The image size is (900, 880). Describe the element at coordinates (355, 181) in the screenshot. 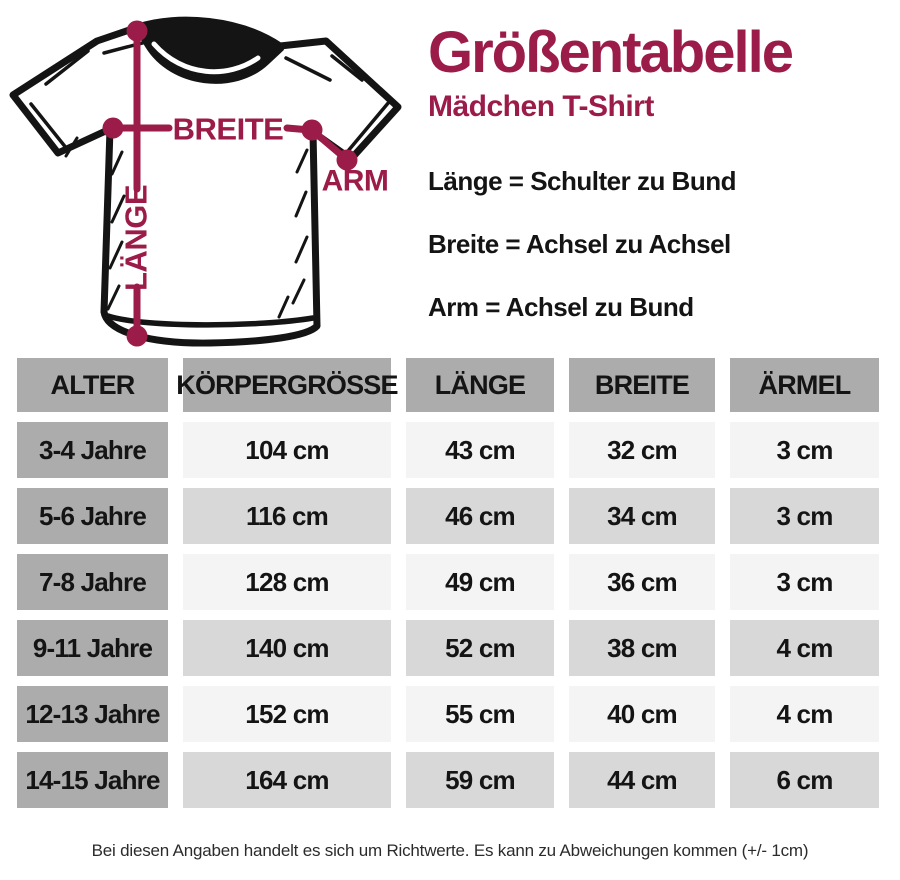

I see `label-arm: ARM` at that location.